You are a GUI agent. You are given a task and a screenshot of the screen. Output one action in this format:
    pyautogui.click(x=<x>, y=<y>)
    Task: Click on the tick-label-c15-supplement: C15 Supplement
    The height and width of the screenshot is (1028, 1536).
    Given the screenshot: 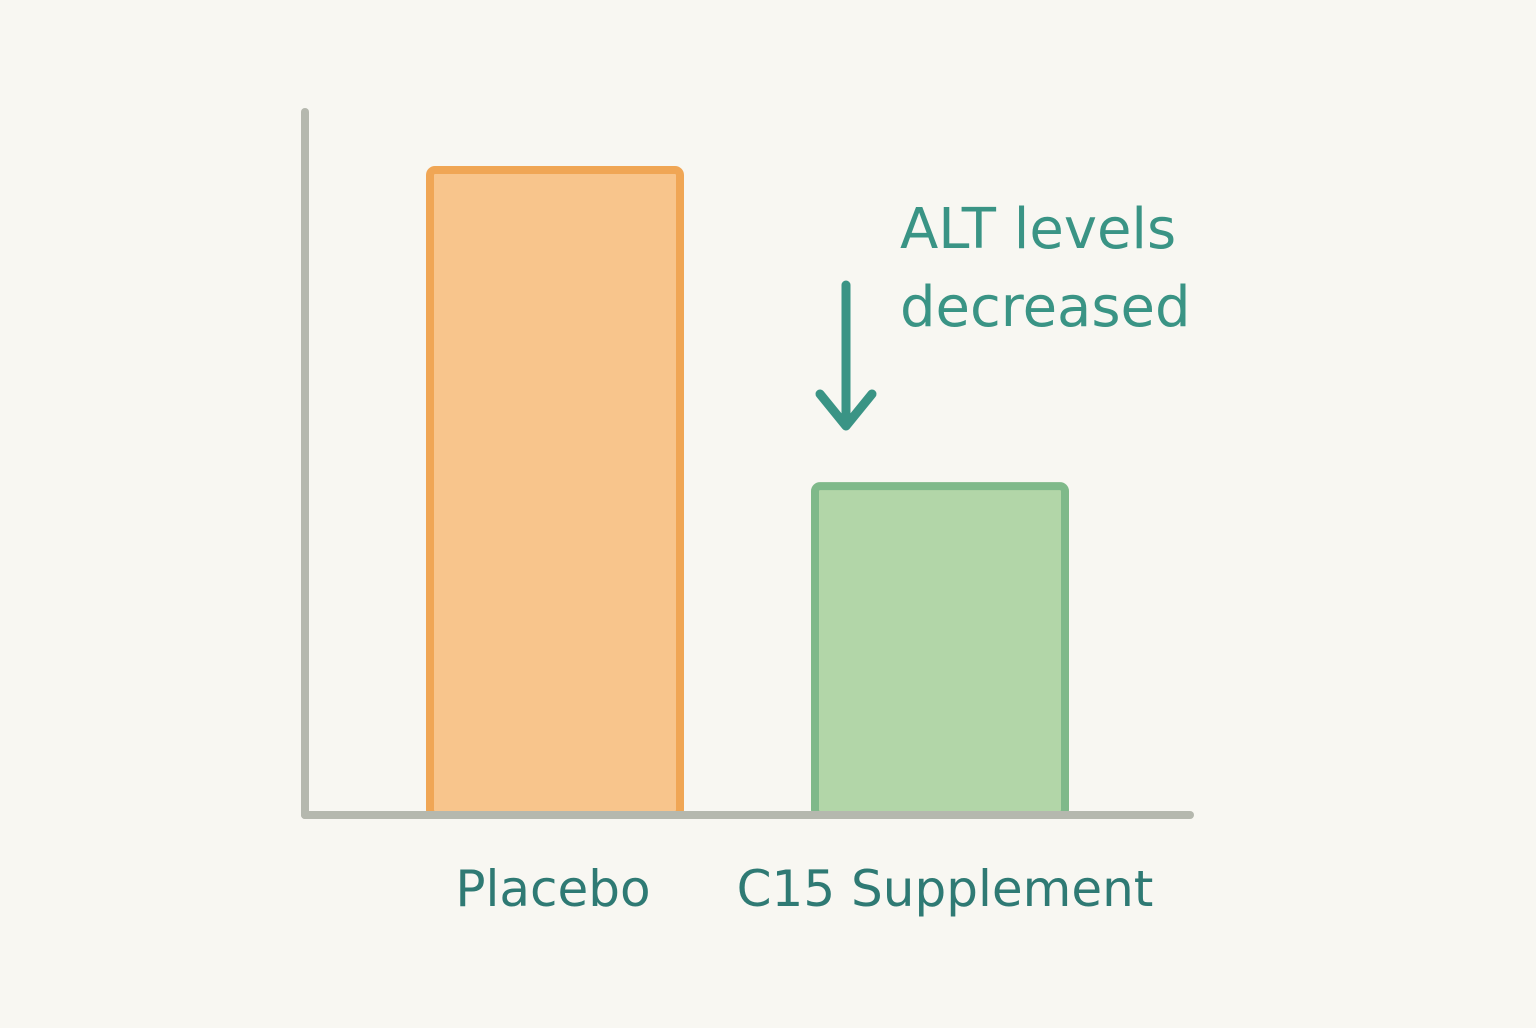 What is the action you would take?
    pyautogui.click(x=945, y=889)
    